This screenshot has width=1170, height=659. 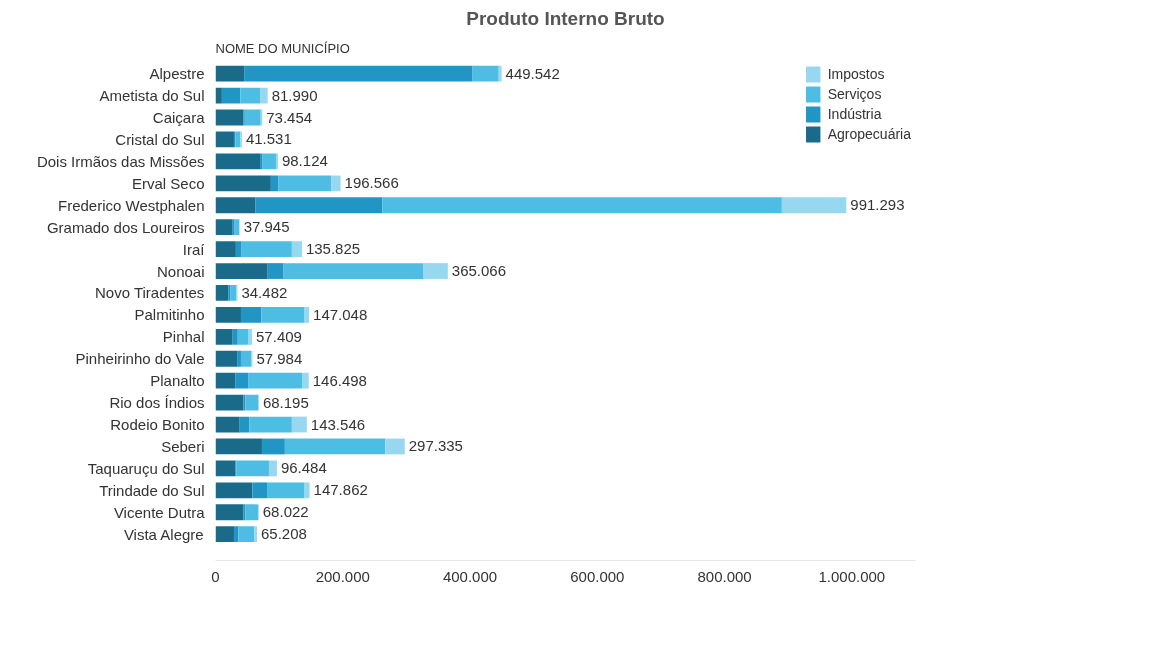 I want to click on y-tick-label: Rodeio Bonito, so click(x=157, y=425).